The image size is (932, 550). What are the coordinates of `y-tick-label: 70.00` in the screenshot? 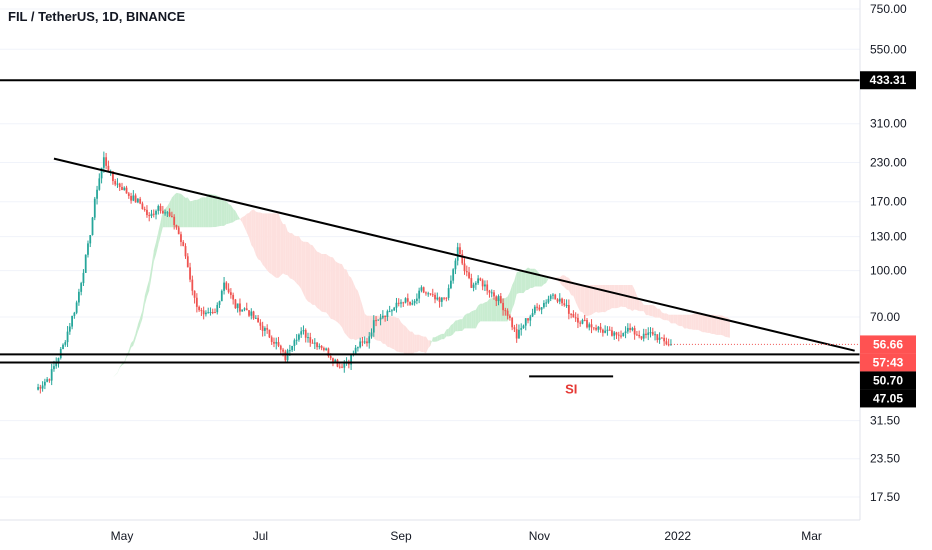 It's located at (885, 317).